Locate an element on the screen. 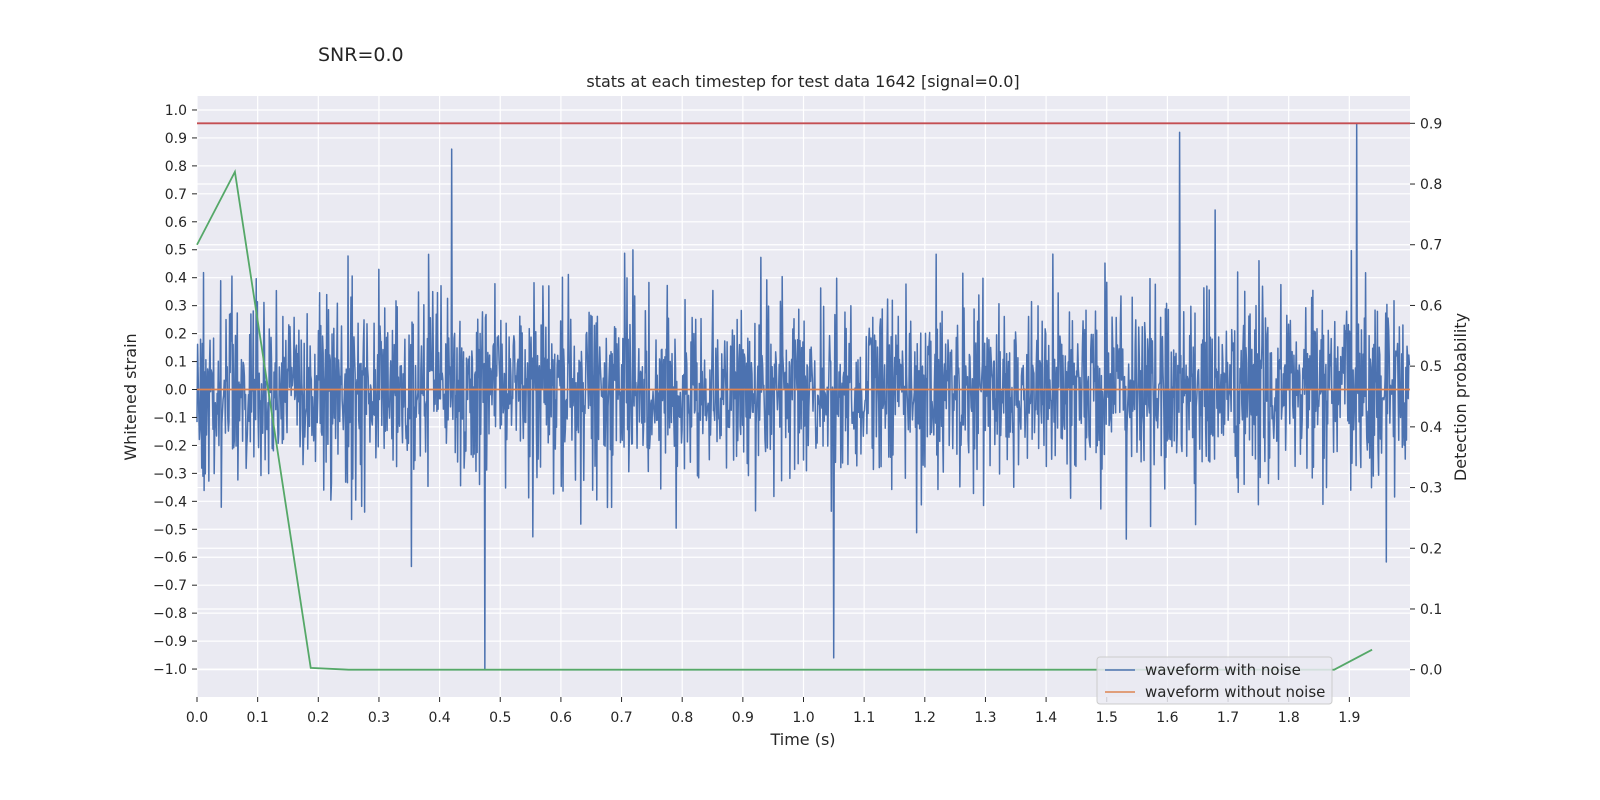 The height and width of the screenshot is (800, 1600). y2-tick-label: 0.9 is located at coordinates (1431, 124).